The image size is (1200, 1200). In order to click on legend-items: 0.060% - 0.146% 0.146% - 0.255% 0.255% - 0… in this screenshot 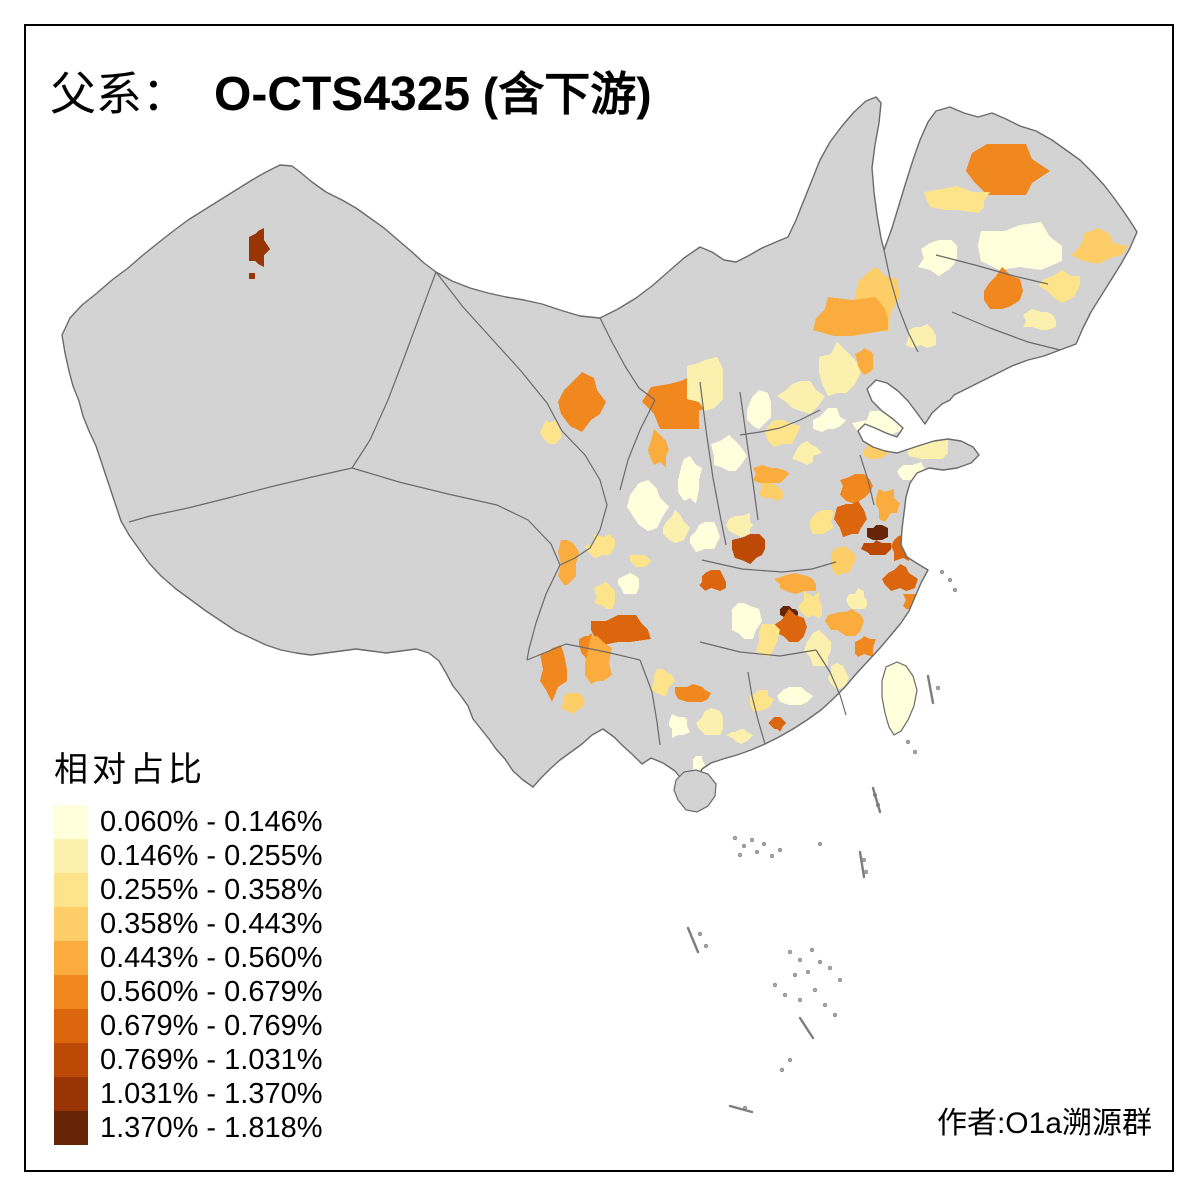, I will do `click(188, 975)`.